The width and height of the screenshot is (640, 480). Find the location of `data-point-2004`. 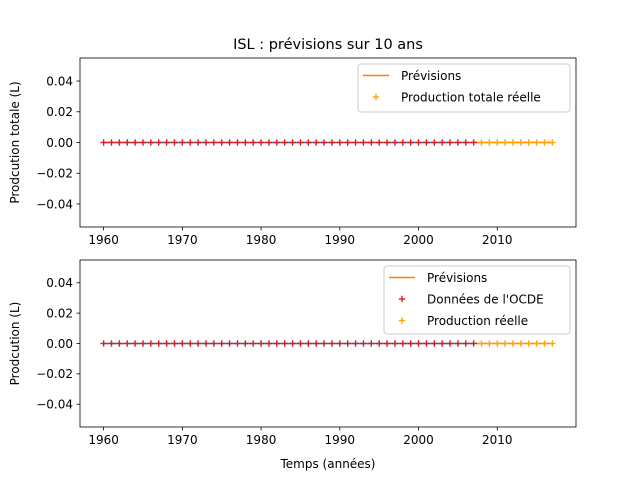

data-point-2004 is located at coordinates (450, 343).